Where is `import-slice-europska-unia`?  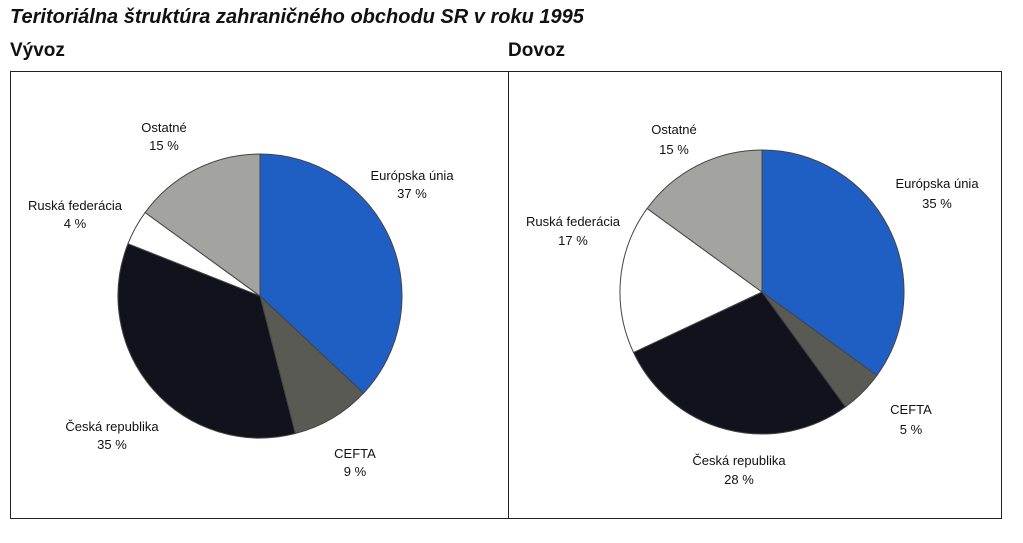
import-slice-europska-unia is located at coordinates (833, 263).